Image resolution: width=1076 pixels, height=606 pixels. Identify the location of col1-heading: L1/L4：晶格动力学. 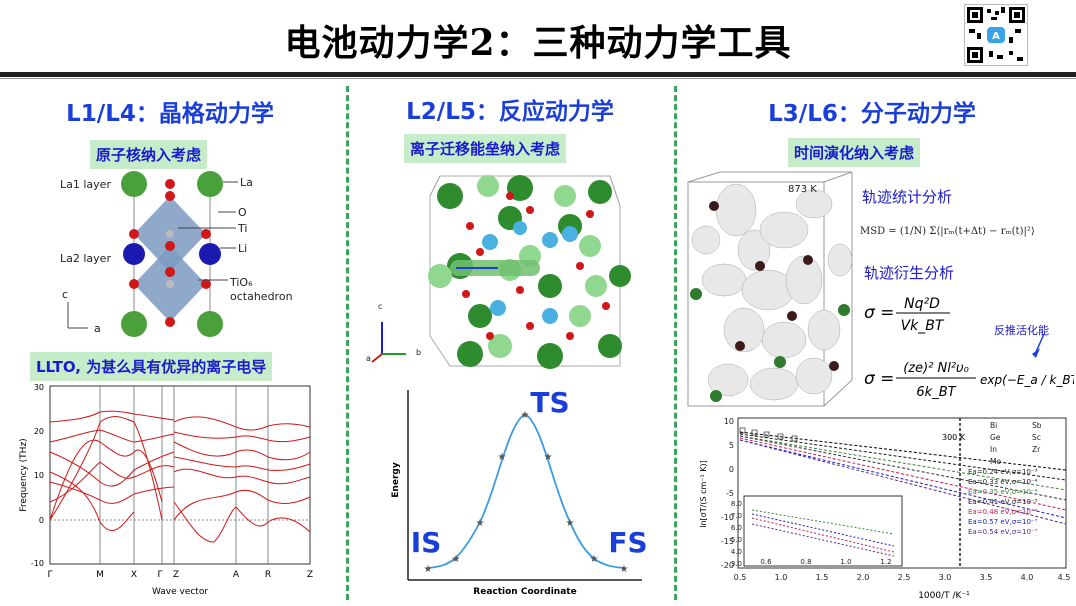
(170, 114).